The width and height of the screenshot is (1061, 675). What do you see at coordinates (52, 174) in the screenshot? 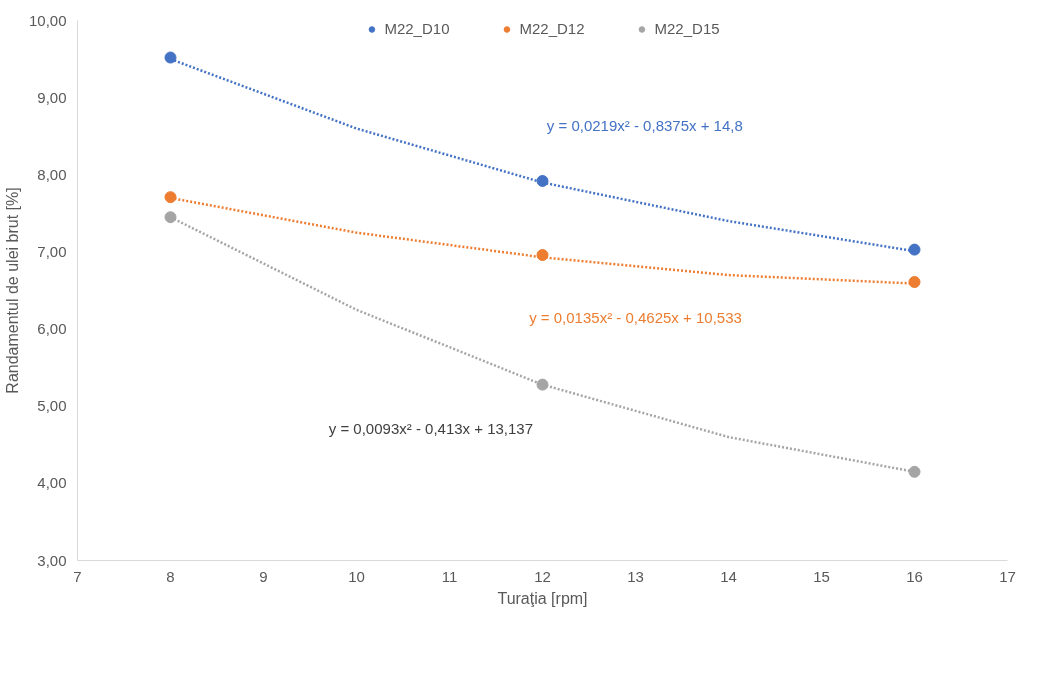
I see `y-tick-label: 8,00` at bounding box center [52, 174].